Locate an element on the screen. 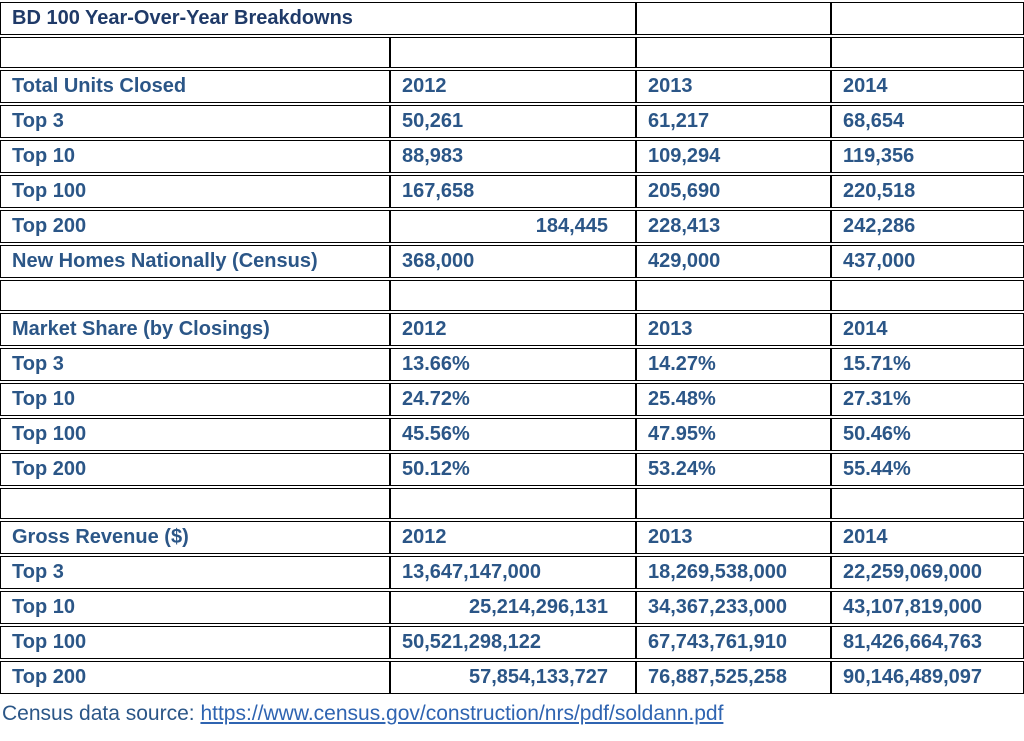 The height and width of the screenshot is (741, 1024). value-cell: 13,647,147,000 is located at coordinates (513, 572).